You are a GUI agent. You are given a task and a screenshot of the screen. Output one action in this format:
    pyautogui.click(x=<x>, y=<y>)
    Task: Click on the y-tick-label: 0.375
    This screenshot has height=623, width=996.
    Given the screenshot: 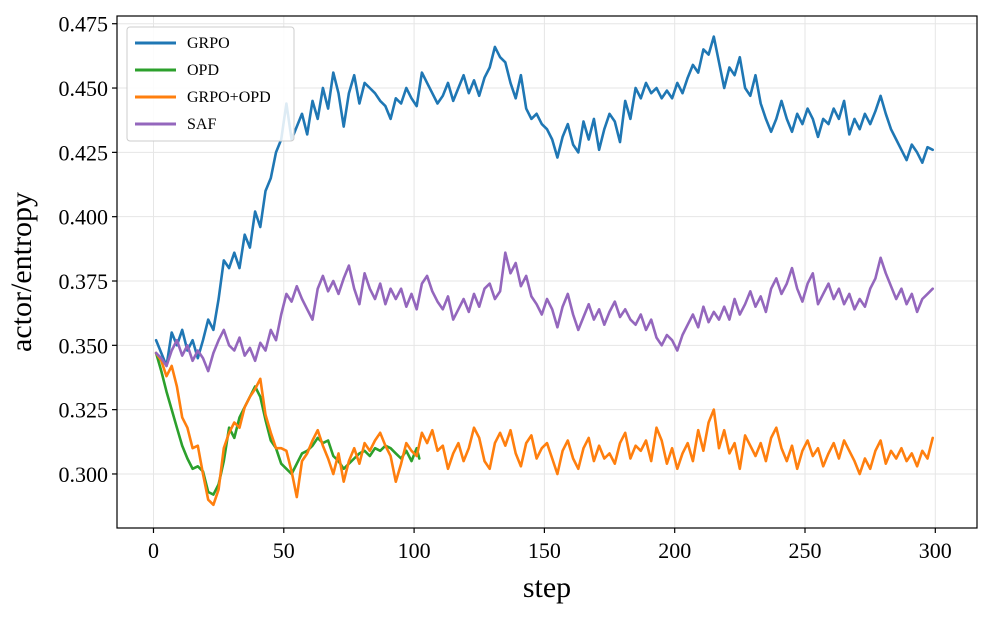 What is the action you would take?
    pyautogui.click(x=84, y=281)
    